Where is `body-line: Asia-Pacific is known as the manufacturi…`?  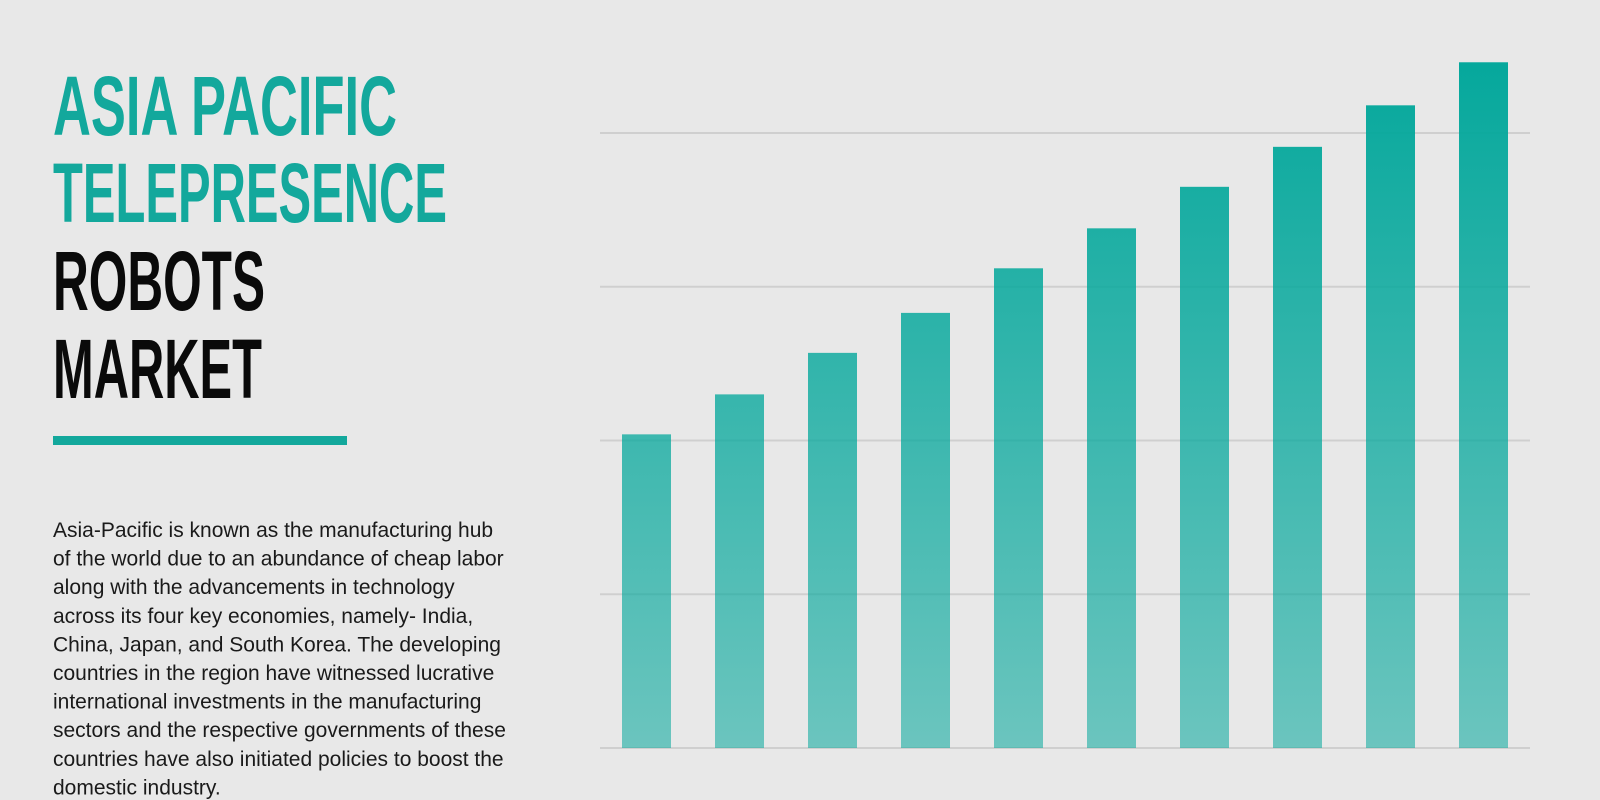 body-line: Asia-Pacific is known as the manufacturi… is located at coordinates (273, 530).